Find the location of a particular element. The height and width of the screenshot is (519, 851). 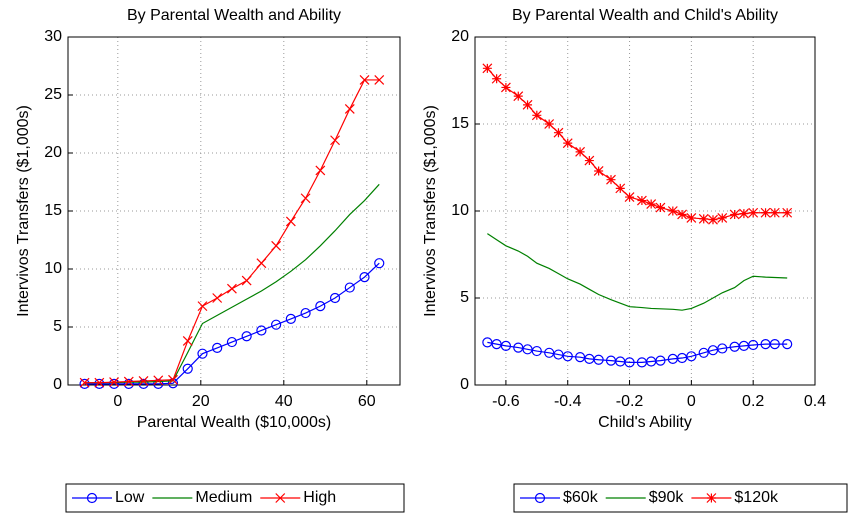

x-tick-label: -0.2 is located at coordinates (630, 401).